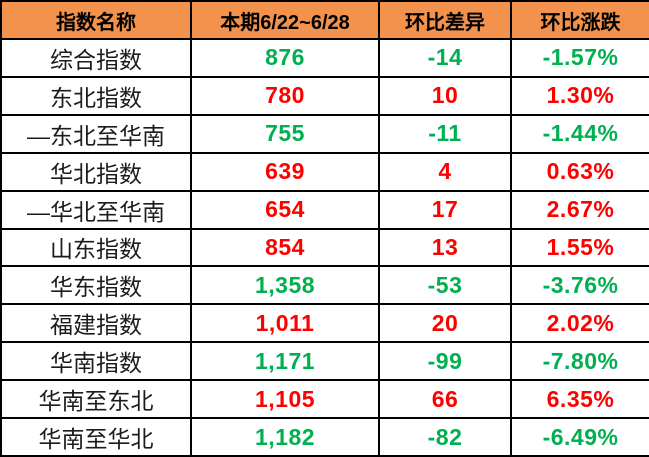 Image resolution: width=649 pixels, height=457 pixels. I want to click on change-percent-cell: 1.30%, so click(579, 95).